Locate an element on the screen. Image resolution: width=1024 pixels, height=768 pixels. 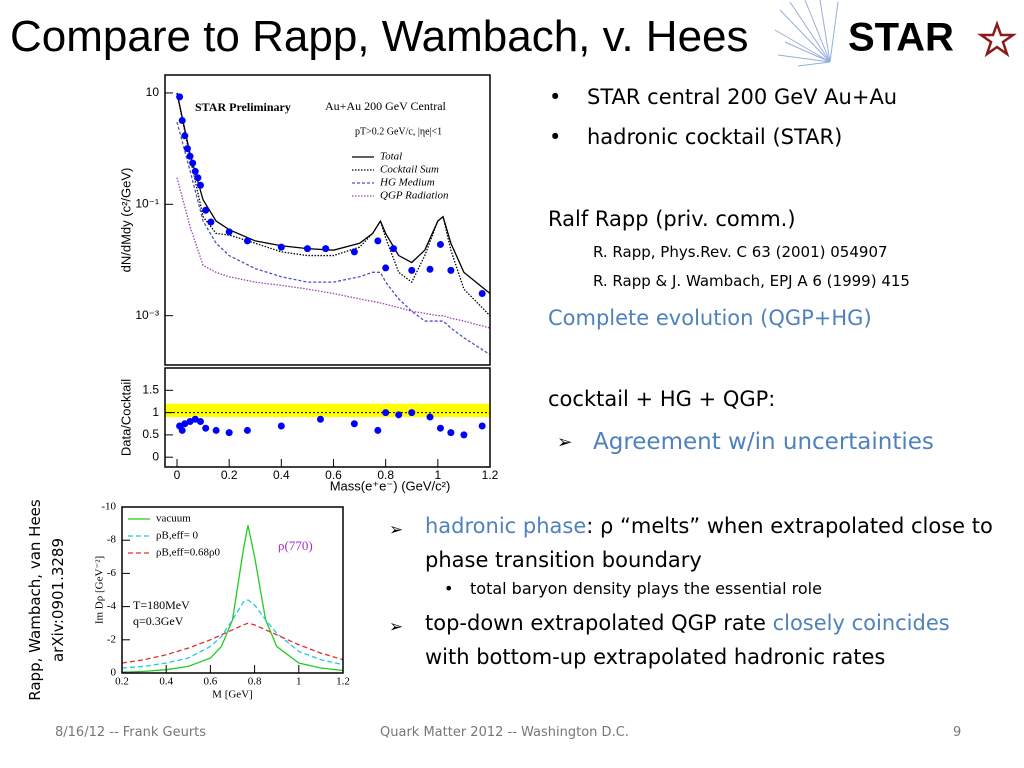
x-tick-label: 0 is located at coordinates (177, 475).